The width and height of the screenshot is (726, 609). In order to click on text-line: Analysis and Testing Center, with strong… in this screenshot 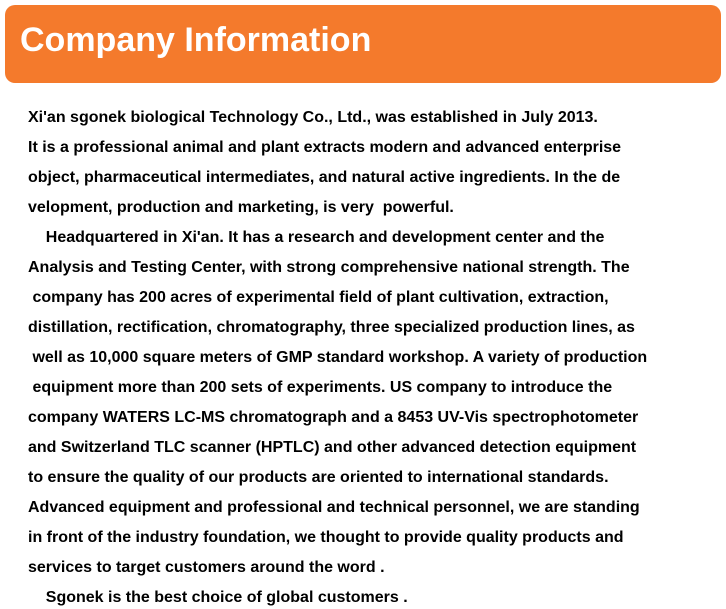, I will do `click(329, 267)`.